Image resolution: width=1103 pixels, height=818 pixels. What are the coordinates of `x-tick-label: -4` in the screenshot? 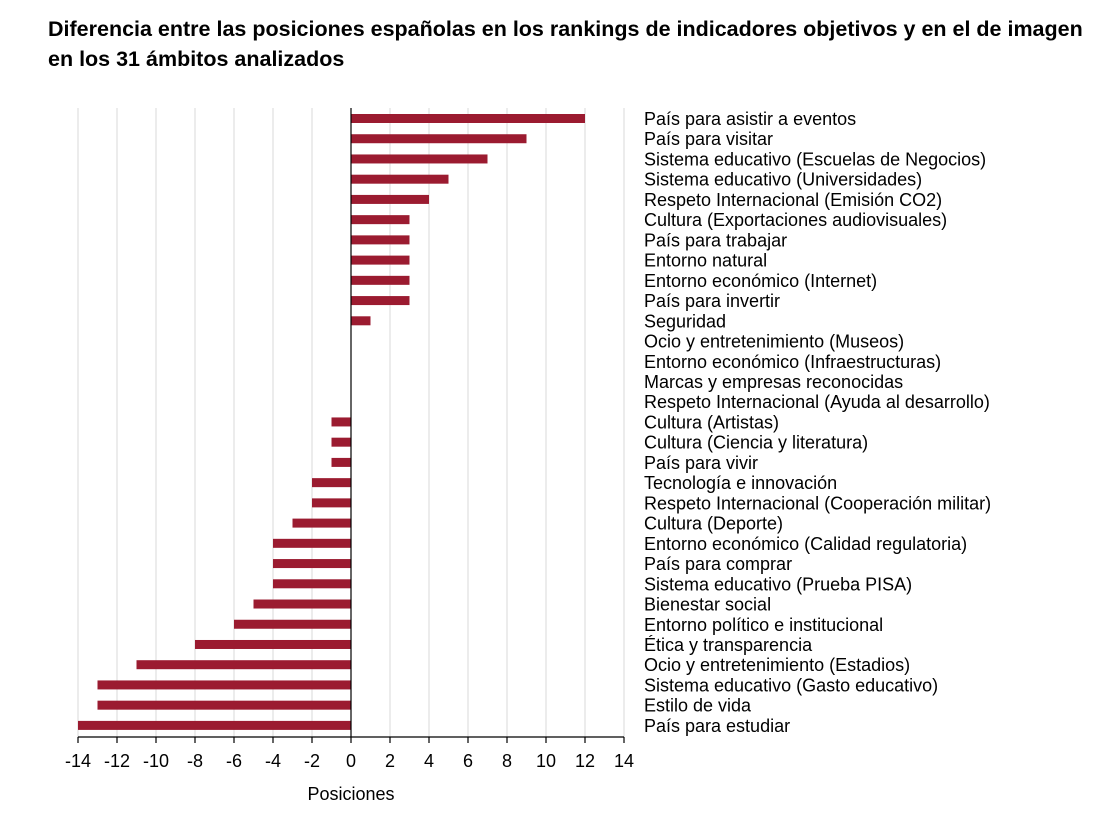 It's located at (273, 761).